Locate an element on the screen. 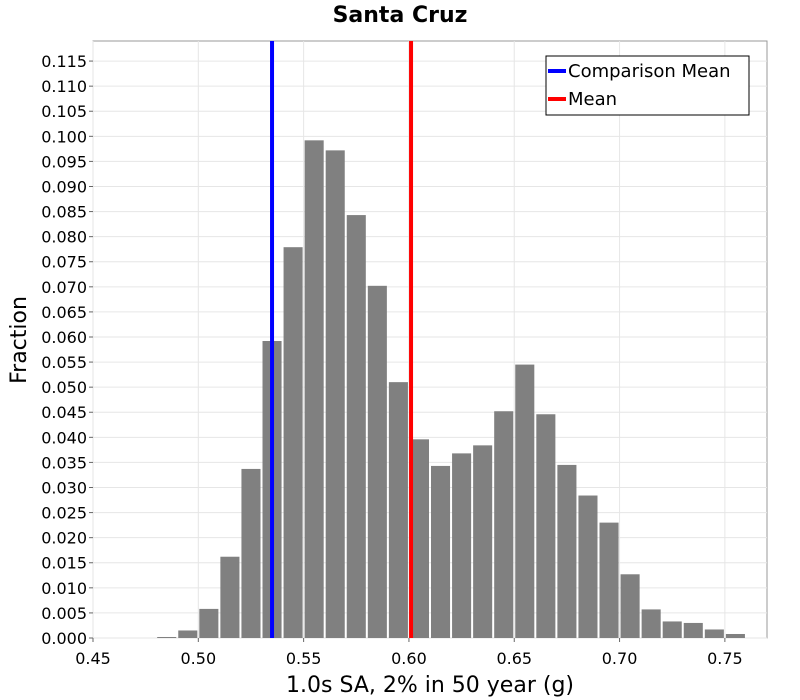 Image resolution: width=800 pixels, height=700 pixels. y-axis-label: Fraction is located at coordinates (19, 340).